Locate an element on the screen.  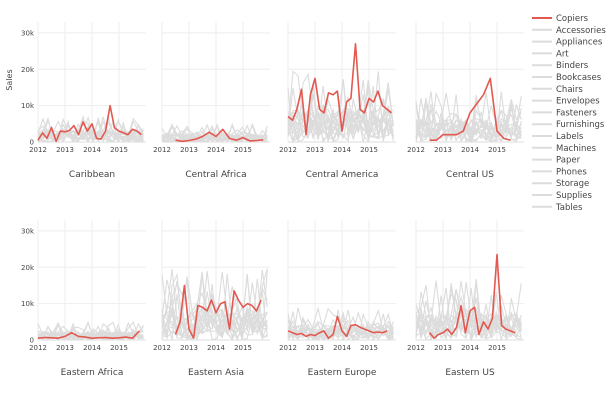
legend-item-envelopes: Envelopes is located at coordinates (566, 102).